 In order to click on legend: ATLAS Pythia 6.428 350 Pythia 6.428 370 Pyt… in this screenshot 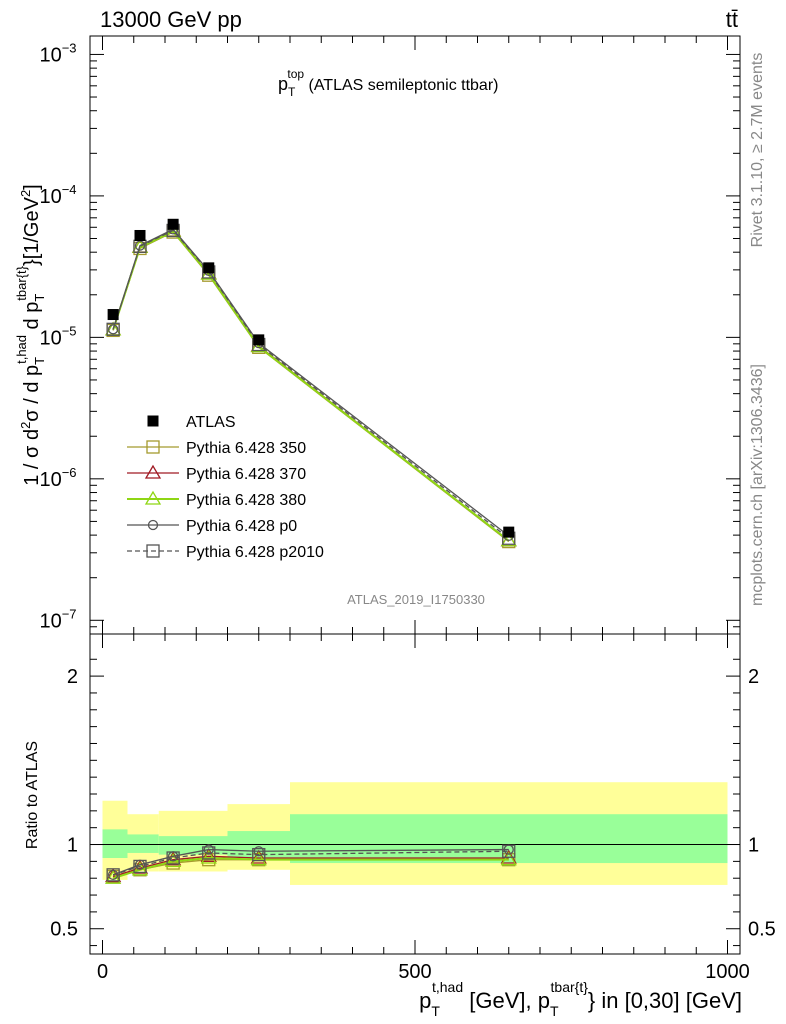, I will do `click(225, 487)`.